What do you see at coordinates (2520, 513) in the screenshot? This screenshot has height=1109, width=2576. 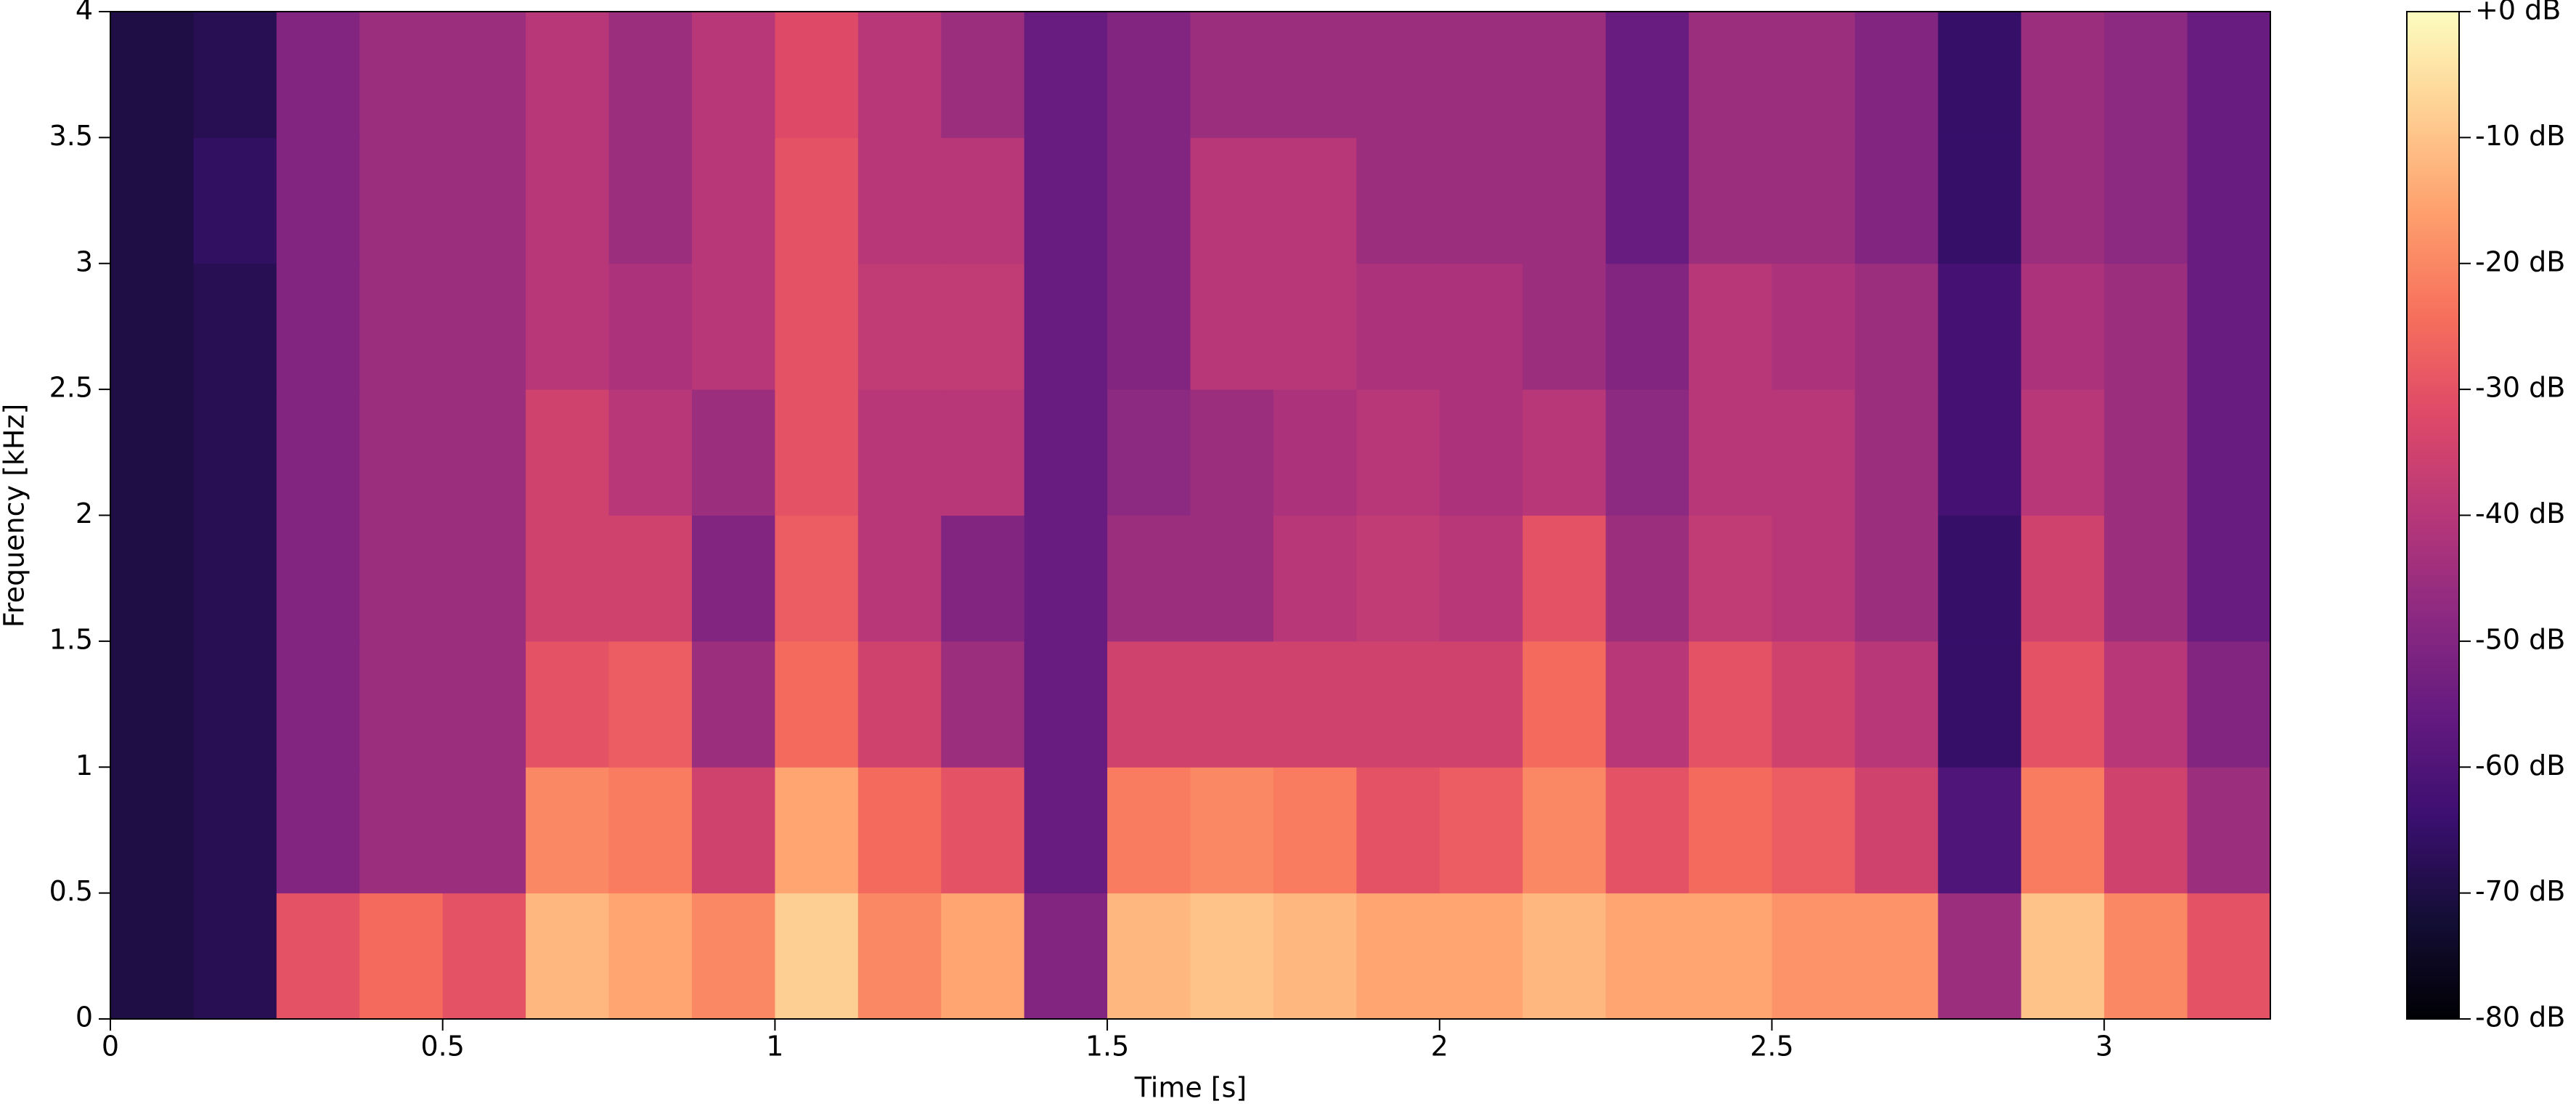 I see `colorbar-tick-label: -40 dB` at bounding box center [2520, 513].